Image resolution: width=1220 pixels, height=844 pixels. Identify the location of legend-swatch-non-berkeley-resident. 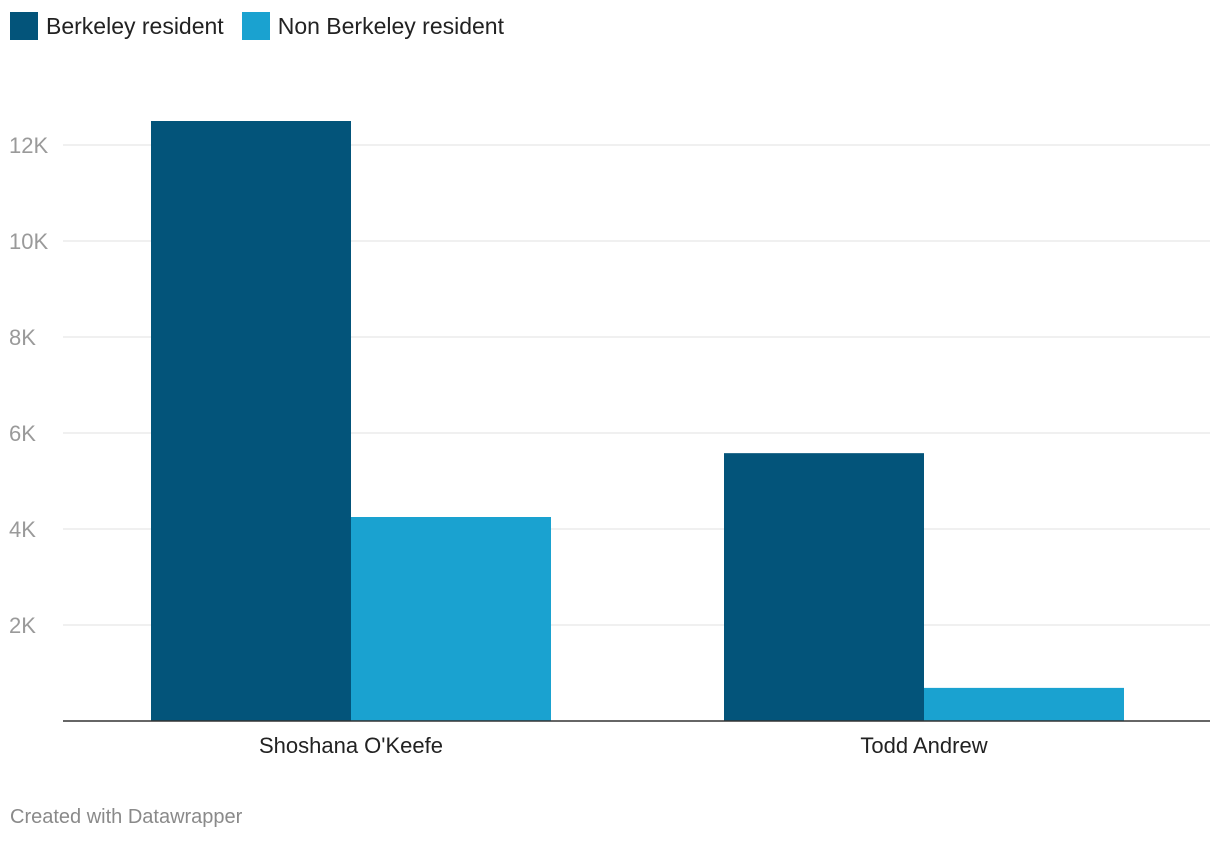
(255, 26).